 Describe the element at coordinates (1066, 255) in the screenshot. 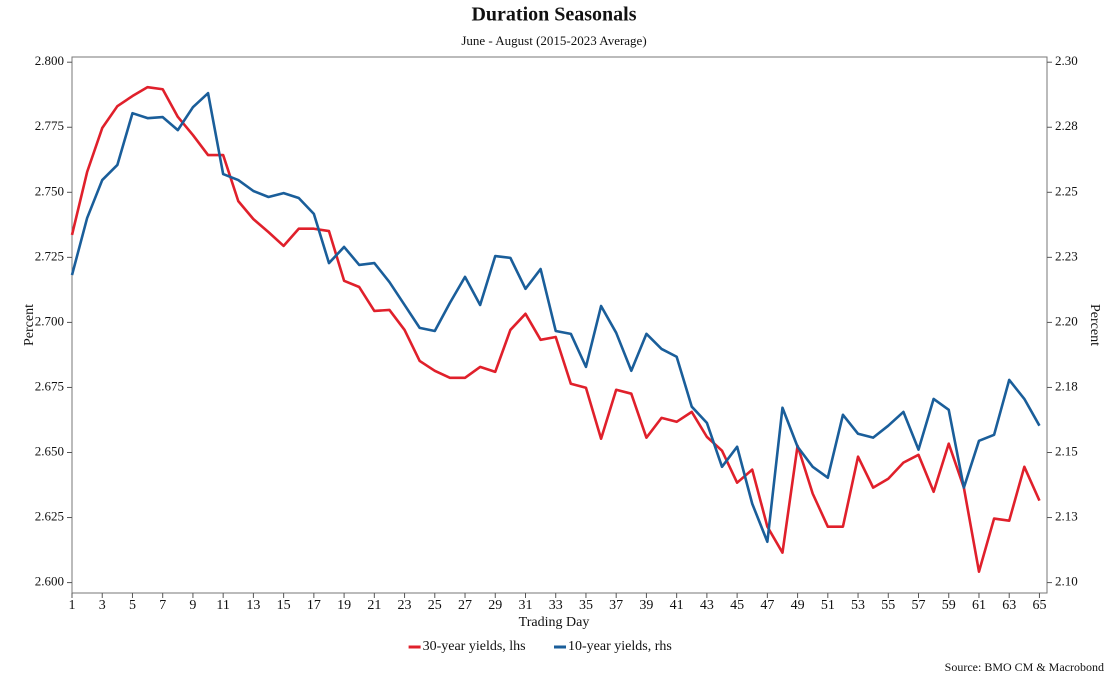

I see `y2-tick-label: 2.23` at that location.